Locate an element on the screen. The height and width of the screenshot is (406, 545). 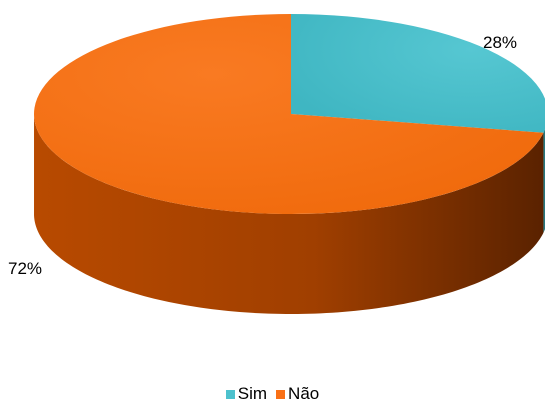
chart-legend: Sim Não is located at coordinates (272, 394).